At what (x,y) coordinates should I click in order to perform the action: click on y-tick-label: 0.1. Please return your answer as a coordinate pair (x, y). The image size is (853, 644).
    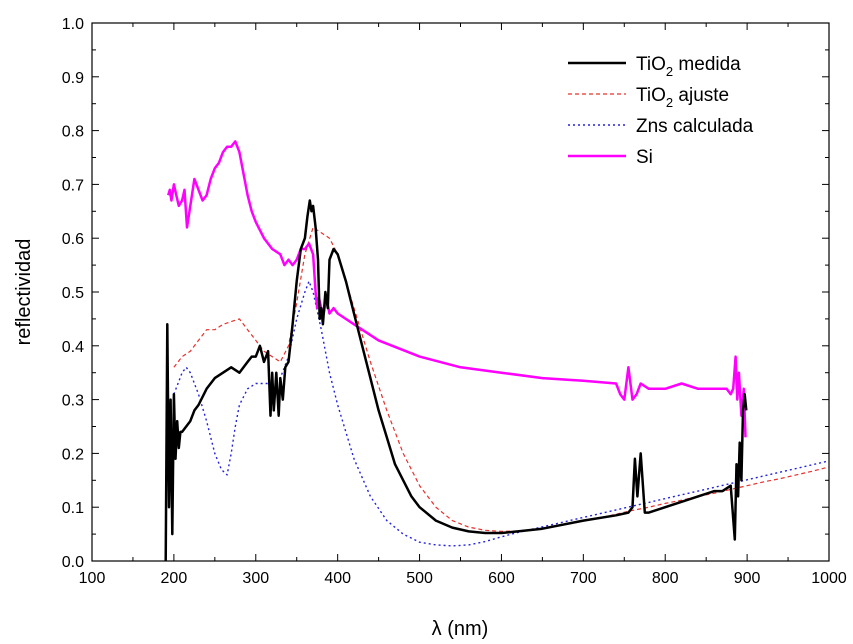
    Looking at the image, I should click on (73, 508).